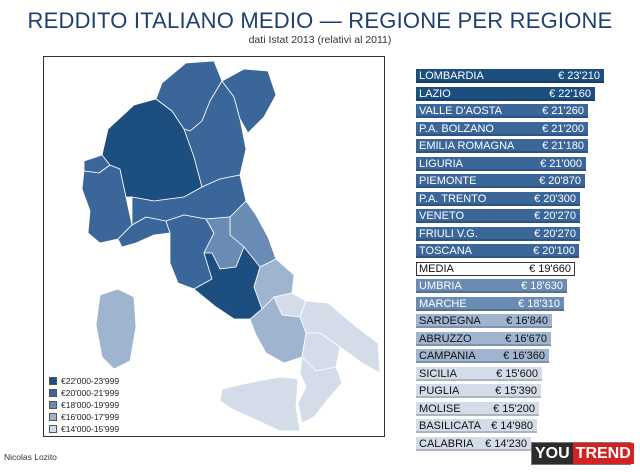  I want to click on legend-label: €14'000-15'999, so click(90, 428).